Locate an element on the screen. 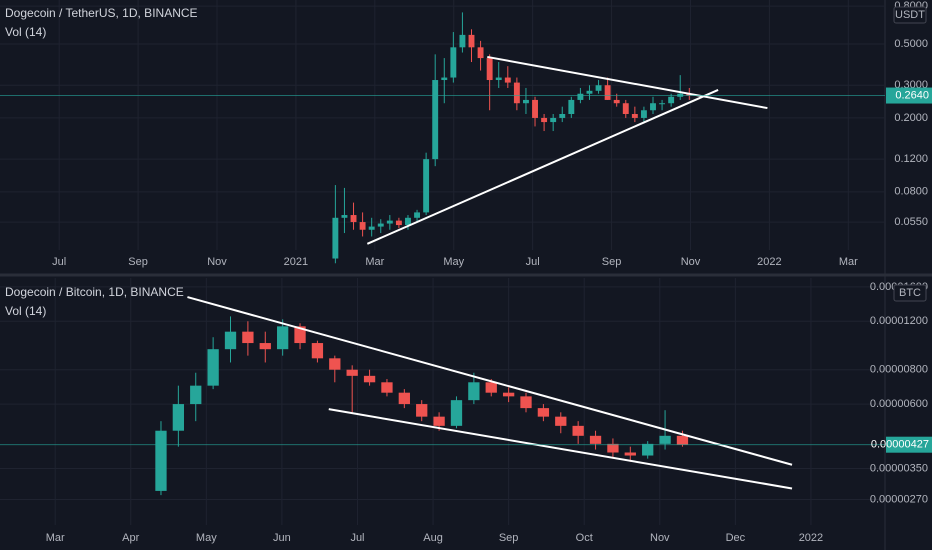  y-tick-label: 0.5000 is located at coordinates (911, 44).